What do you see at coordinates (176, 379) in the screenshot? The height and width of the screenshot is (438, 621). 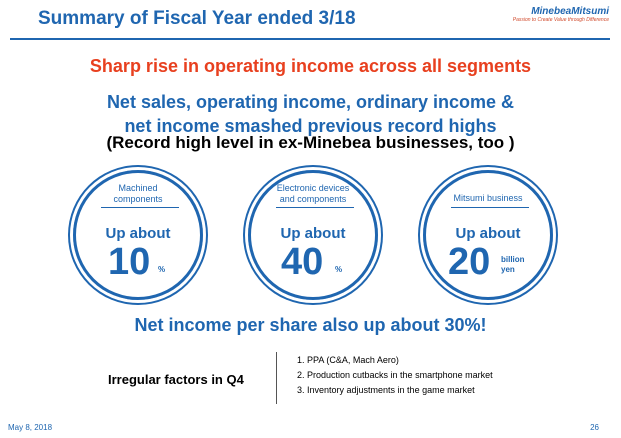 I see `irregular-factors-label: Irregular factors in Q4` at bounding box center [176, 379].